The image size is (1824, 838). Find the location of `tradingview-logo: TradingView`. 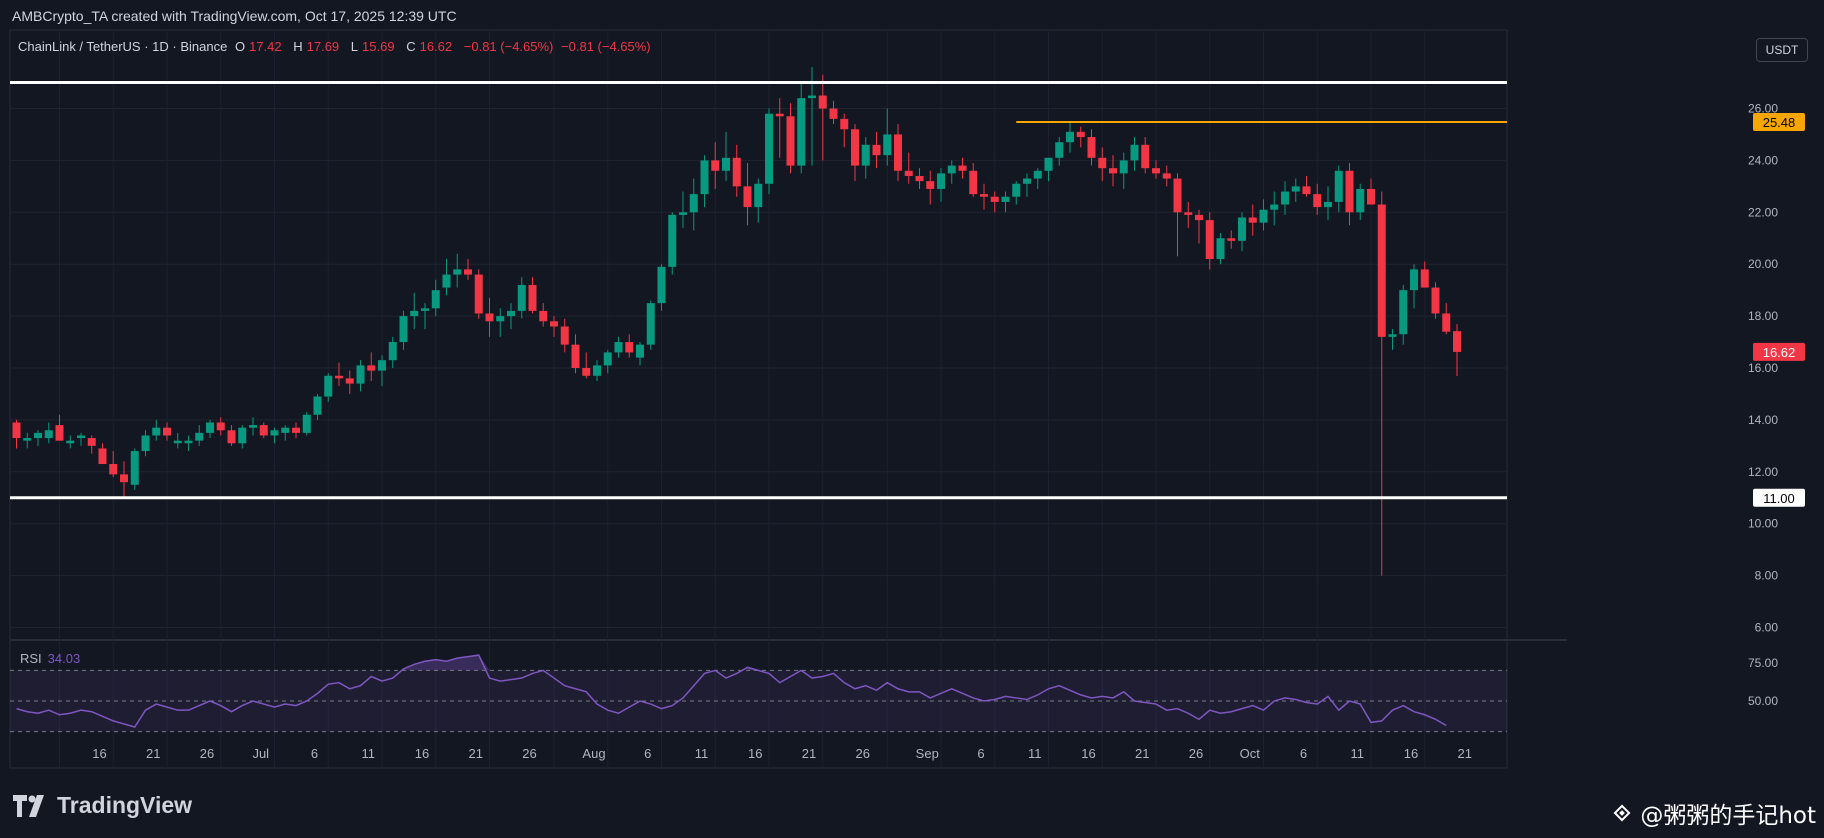

tradingview-logo: TradingView is located at coordinates (102, 805).